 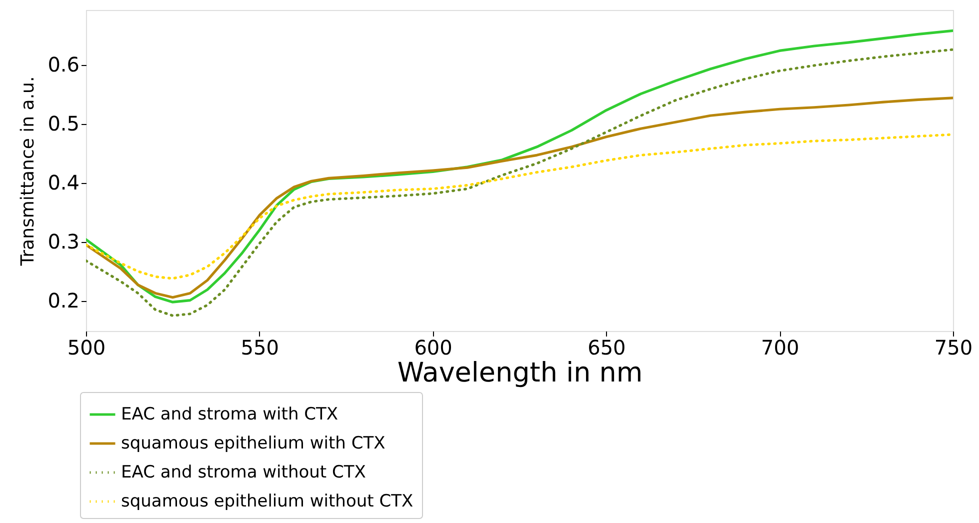 What do you see at coordinates (953, 348) in the screenshot?
I see `x-tick-label: 750` at bounding box center [953, 348].